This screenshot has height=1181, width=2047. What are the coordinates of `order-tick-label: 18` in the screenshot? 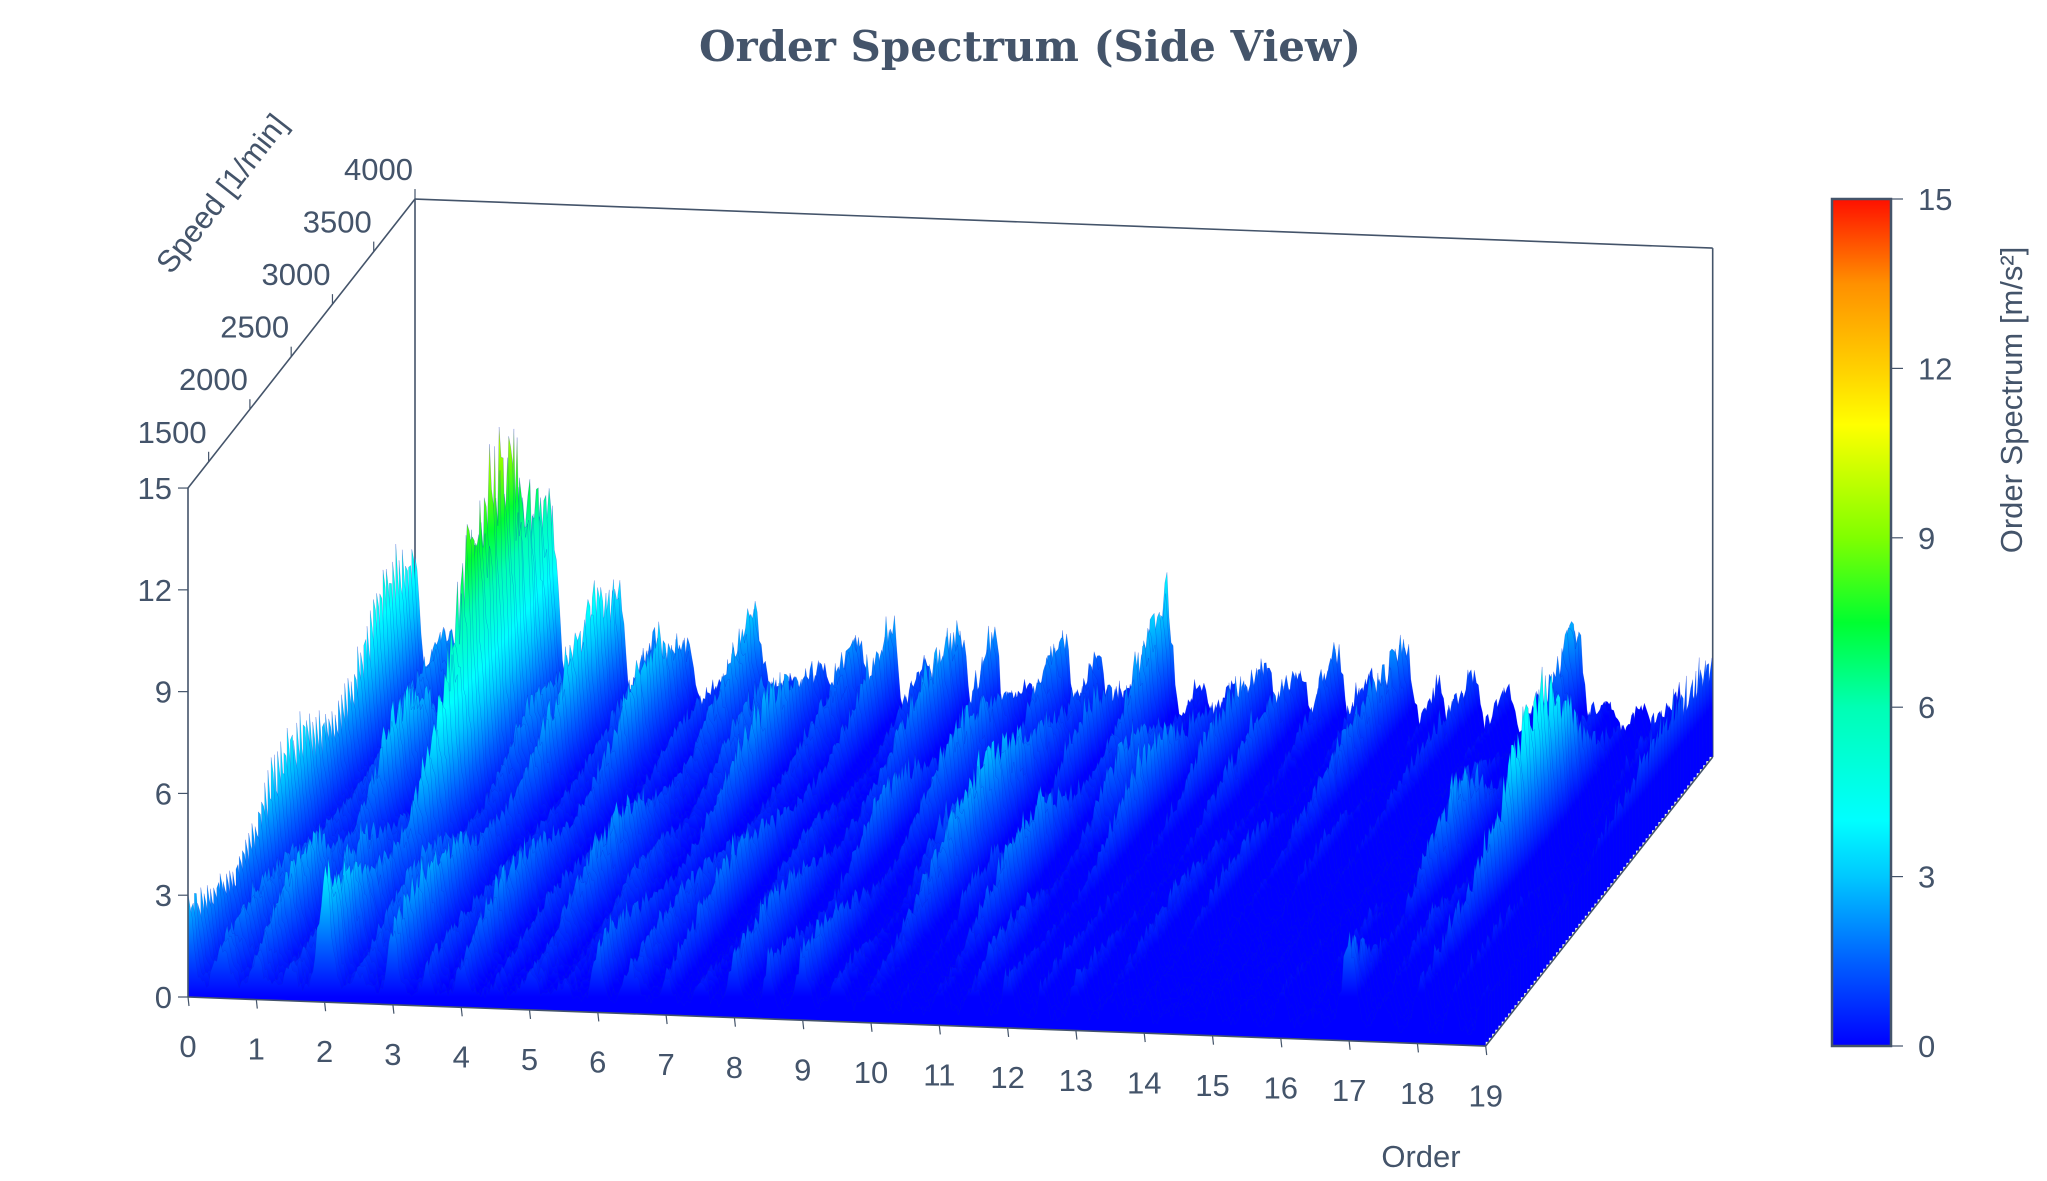 It's located at (1417, 1093).